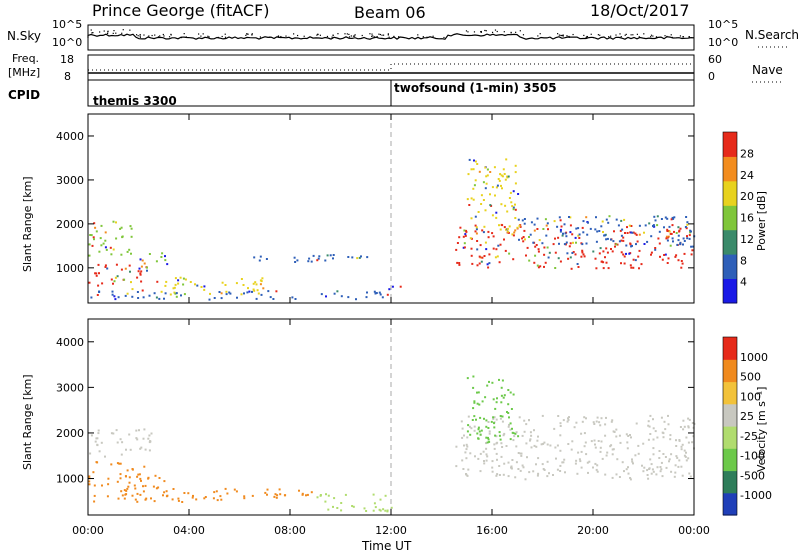 The height and width of the screenshot is (554, 800). What do you see at coordinates (593, 530) in the screenshot?
I see `x-tick-label: 20:00` at bounding box center [593, 530].